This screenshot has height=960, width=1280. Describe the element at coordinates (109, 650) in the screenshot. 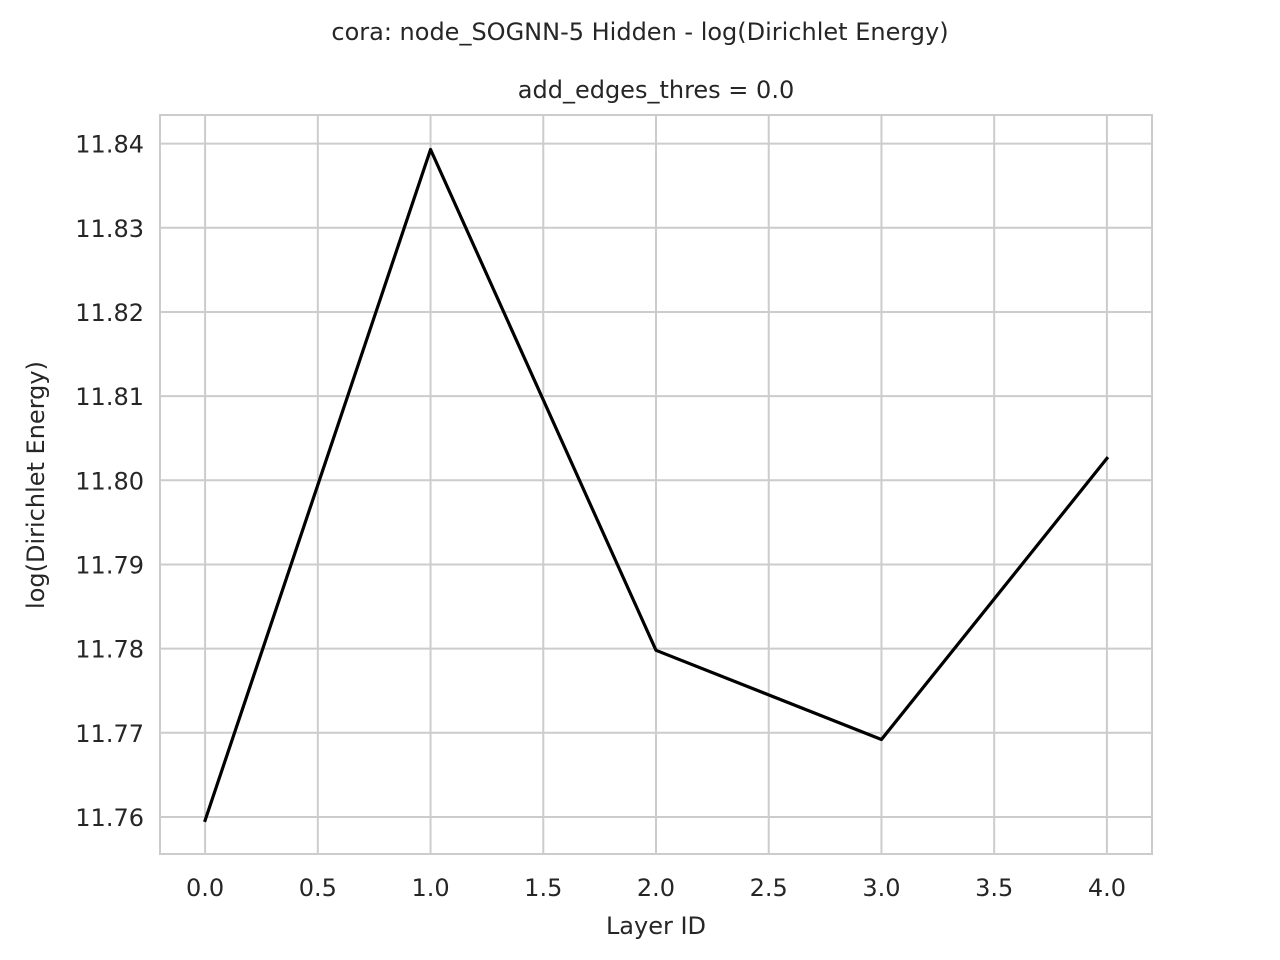

I see `y-tick-label: 11.78` at that location.